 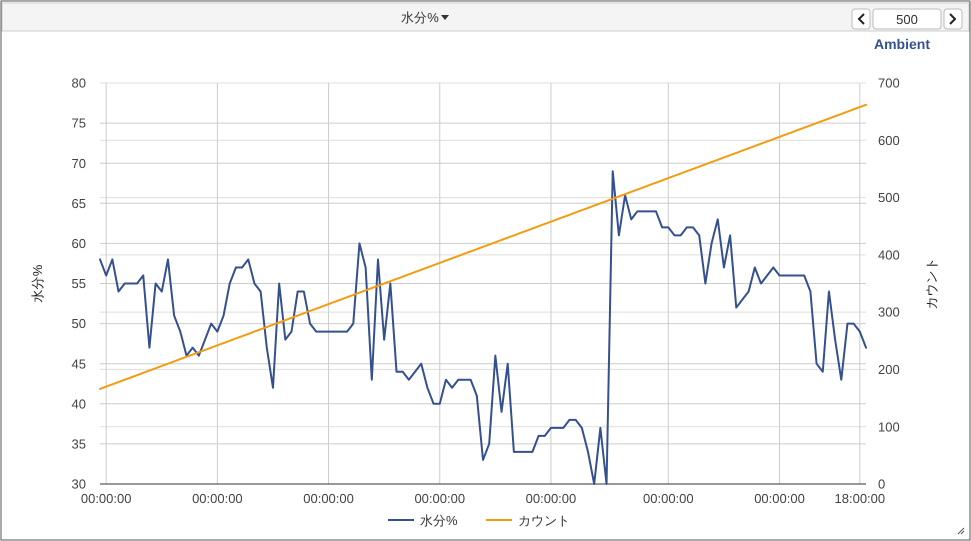 I want to click on y-tick-label: 40, so click(x=79, y=404).